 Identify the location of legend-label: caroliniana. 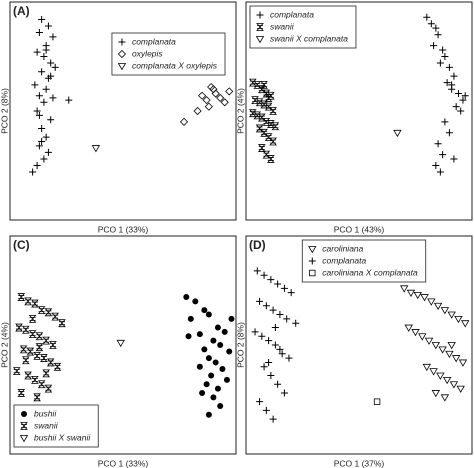
(342, 248).